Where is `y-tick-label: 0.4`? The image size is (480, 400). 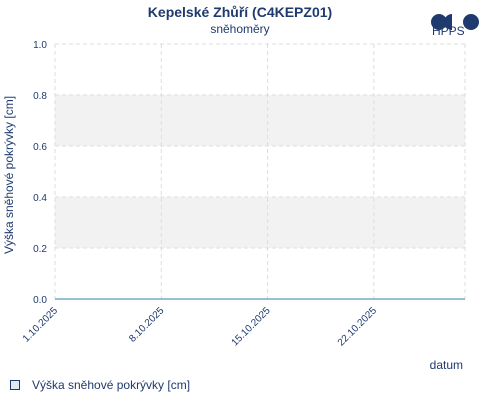 y-tick-label: 0.4 is located at coordinates (40, 198).